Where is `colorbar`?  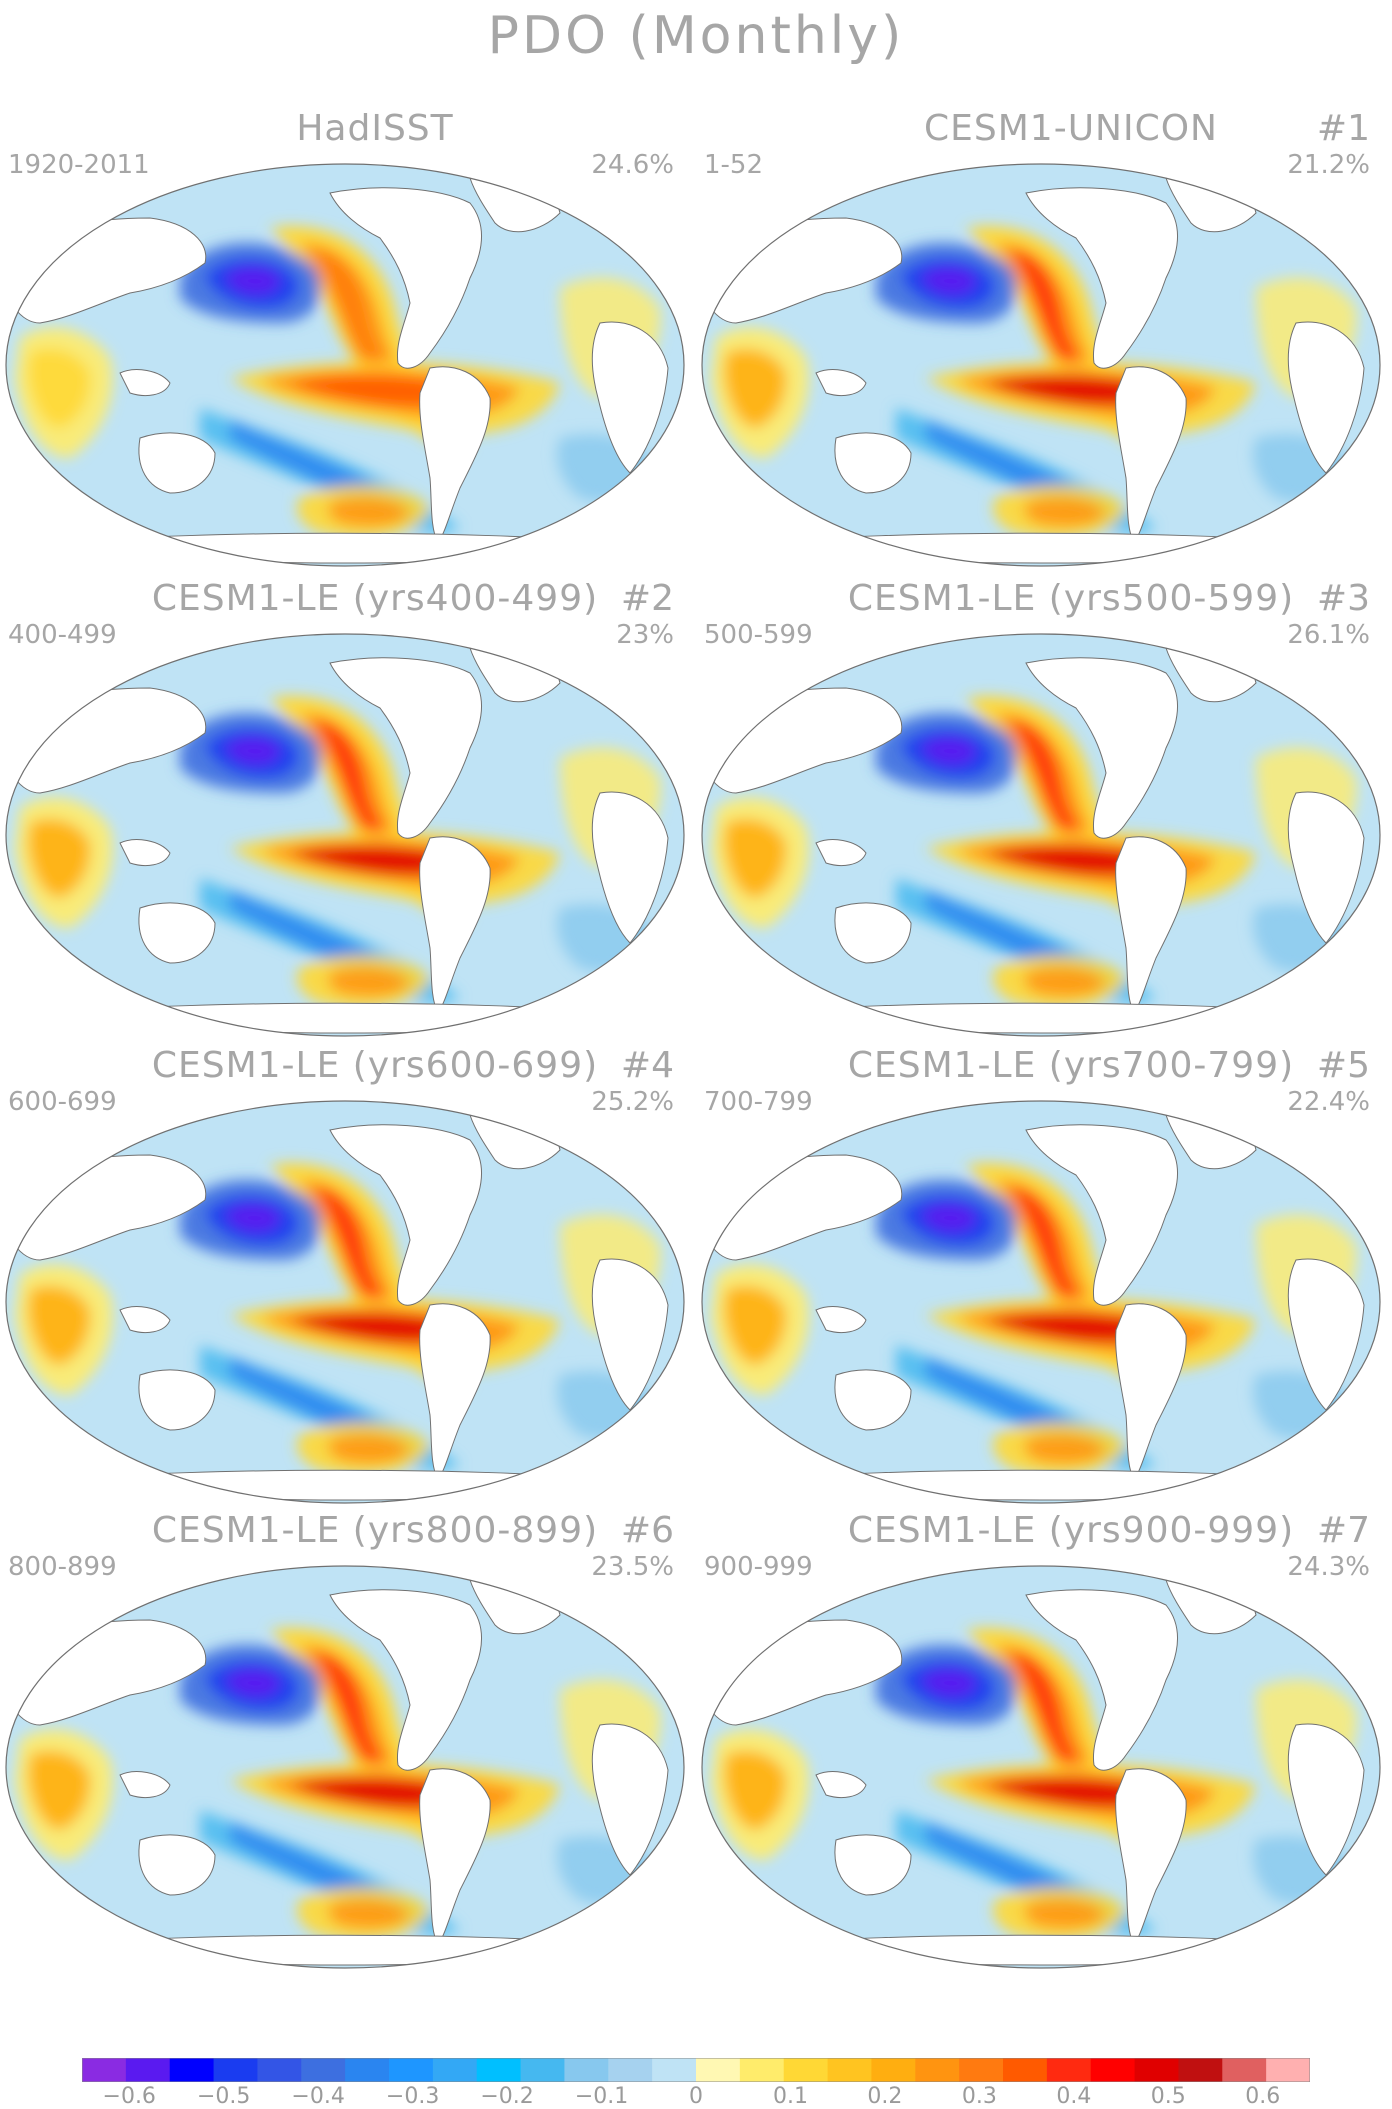
colorbar is located at coordinates (696, 2070).